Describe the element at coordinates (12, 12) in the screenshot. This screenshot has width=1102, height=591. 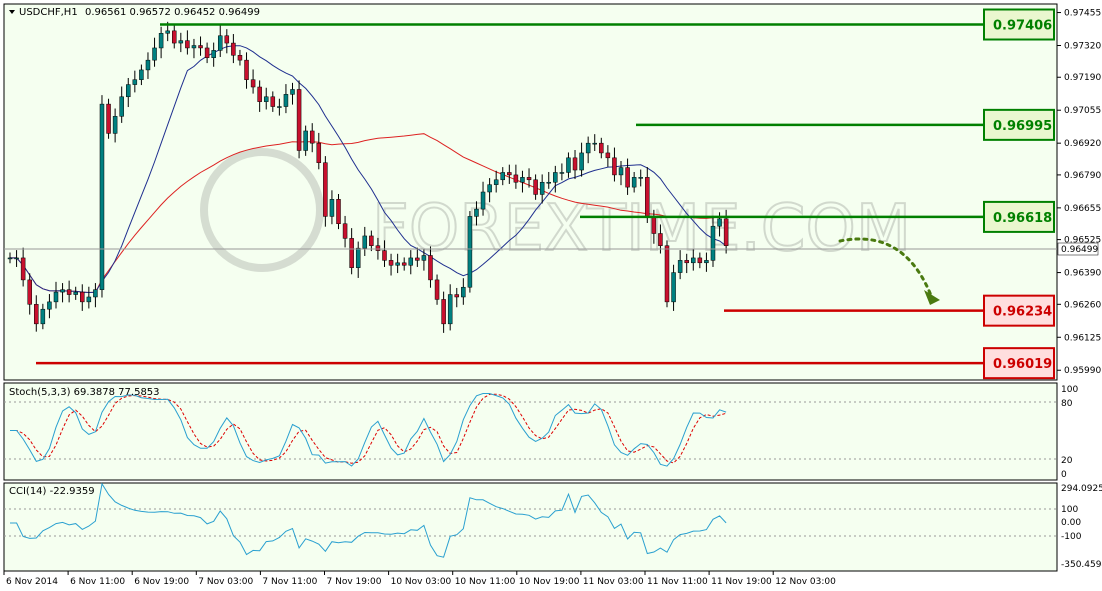
I see `symbol-dropdown-icon` at that location.